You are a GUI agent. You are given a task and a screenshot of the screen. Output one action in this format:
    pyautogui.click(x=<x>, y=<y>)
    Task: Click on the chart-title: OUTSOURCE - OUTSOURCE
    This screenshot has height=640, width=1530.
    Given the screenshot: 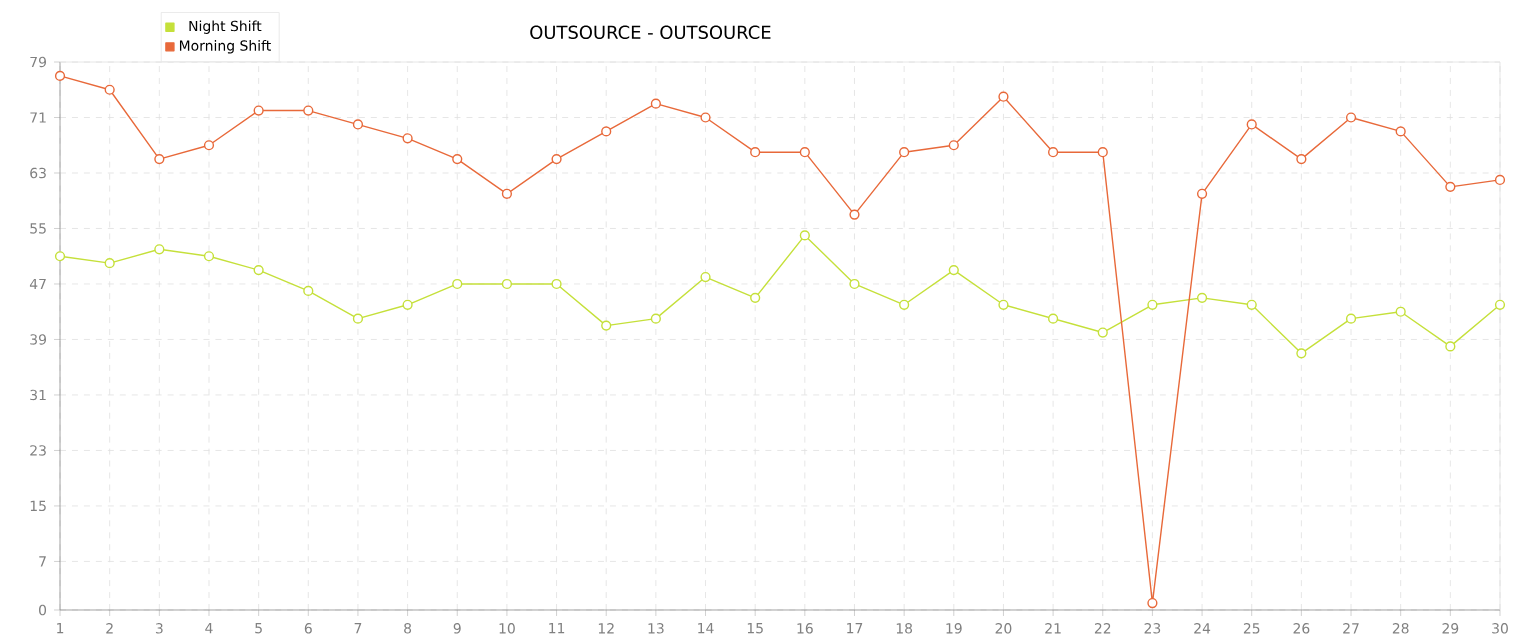 What is the action you would take?
    pyautogui.click(x=650, y=32)
    